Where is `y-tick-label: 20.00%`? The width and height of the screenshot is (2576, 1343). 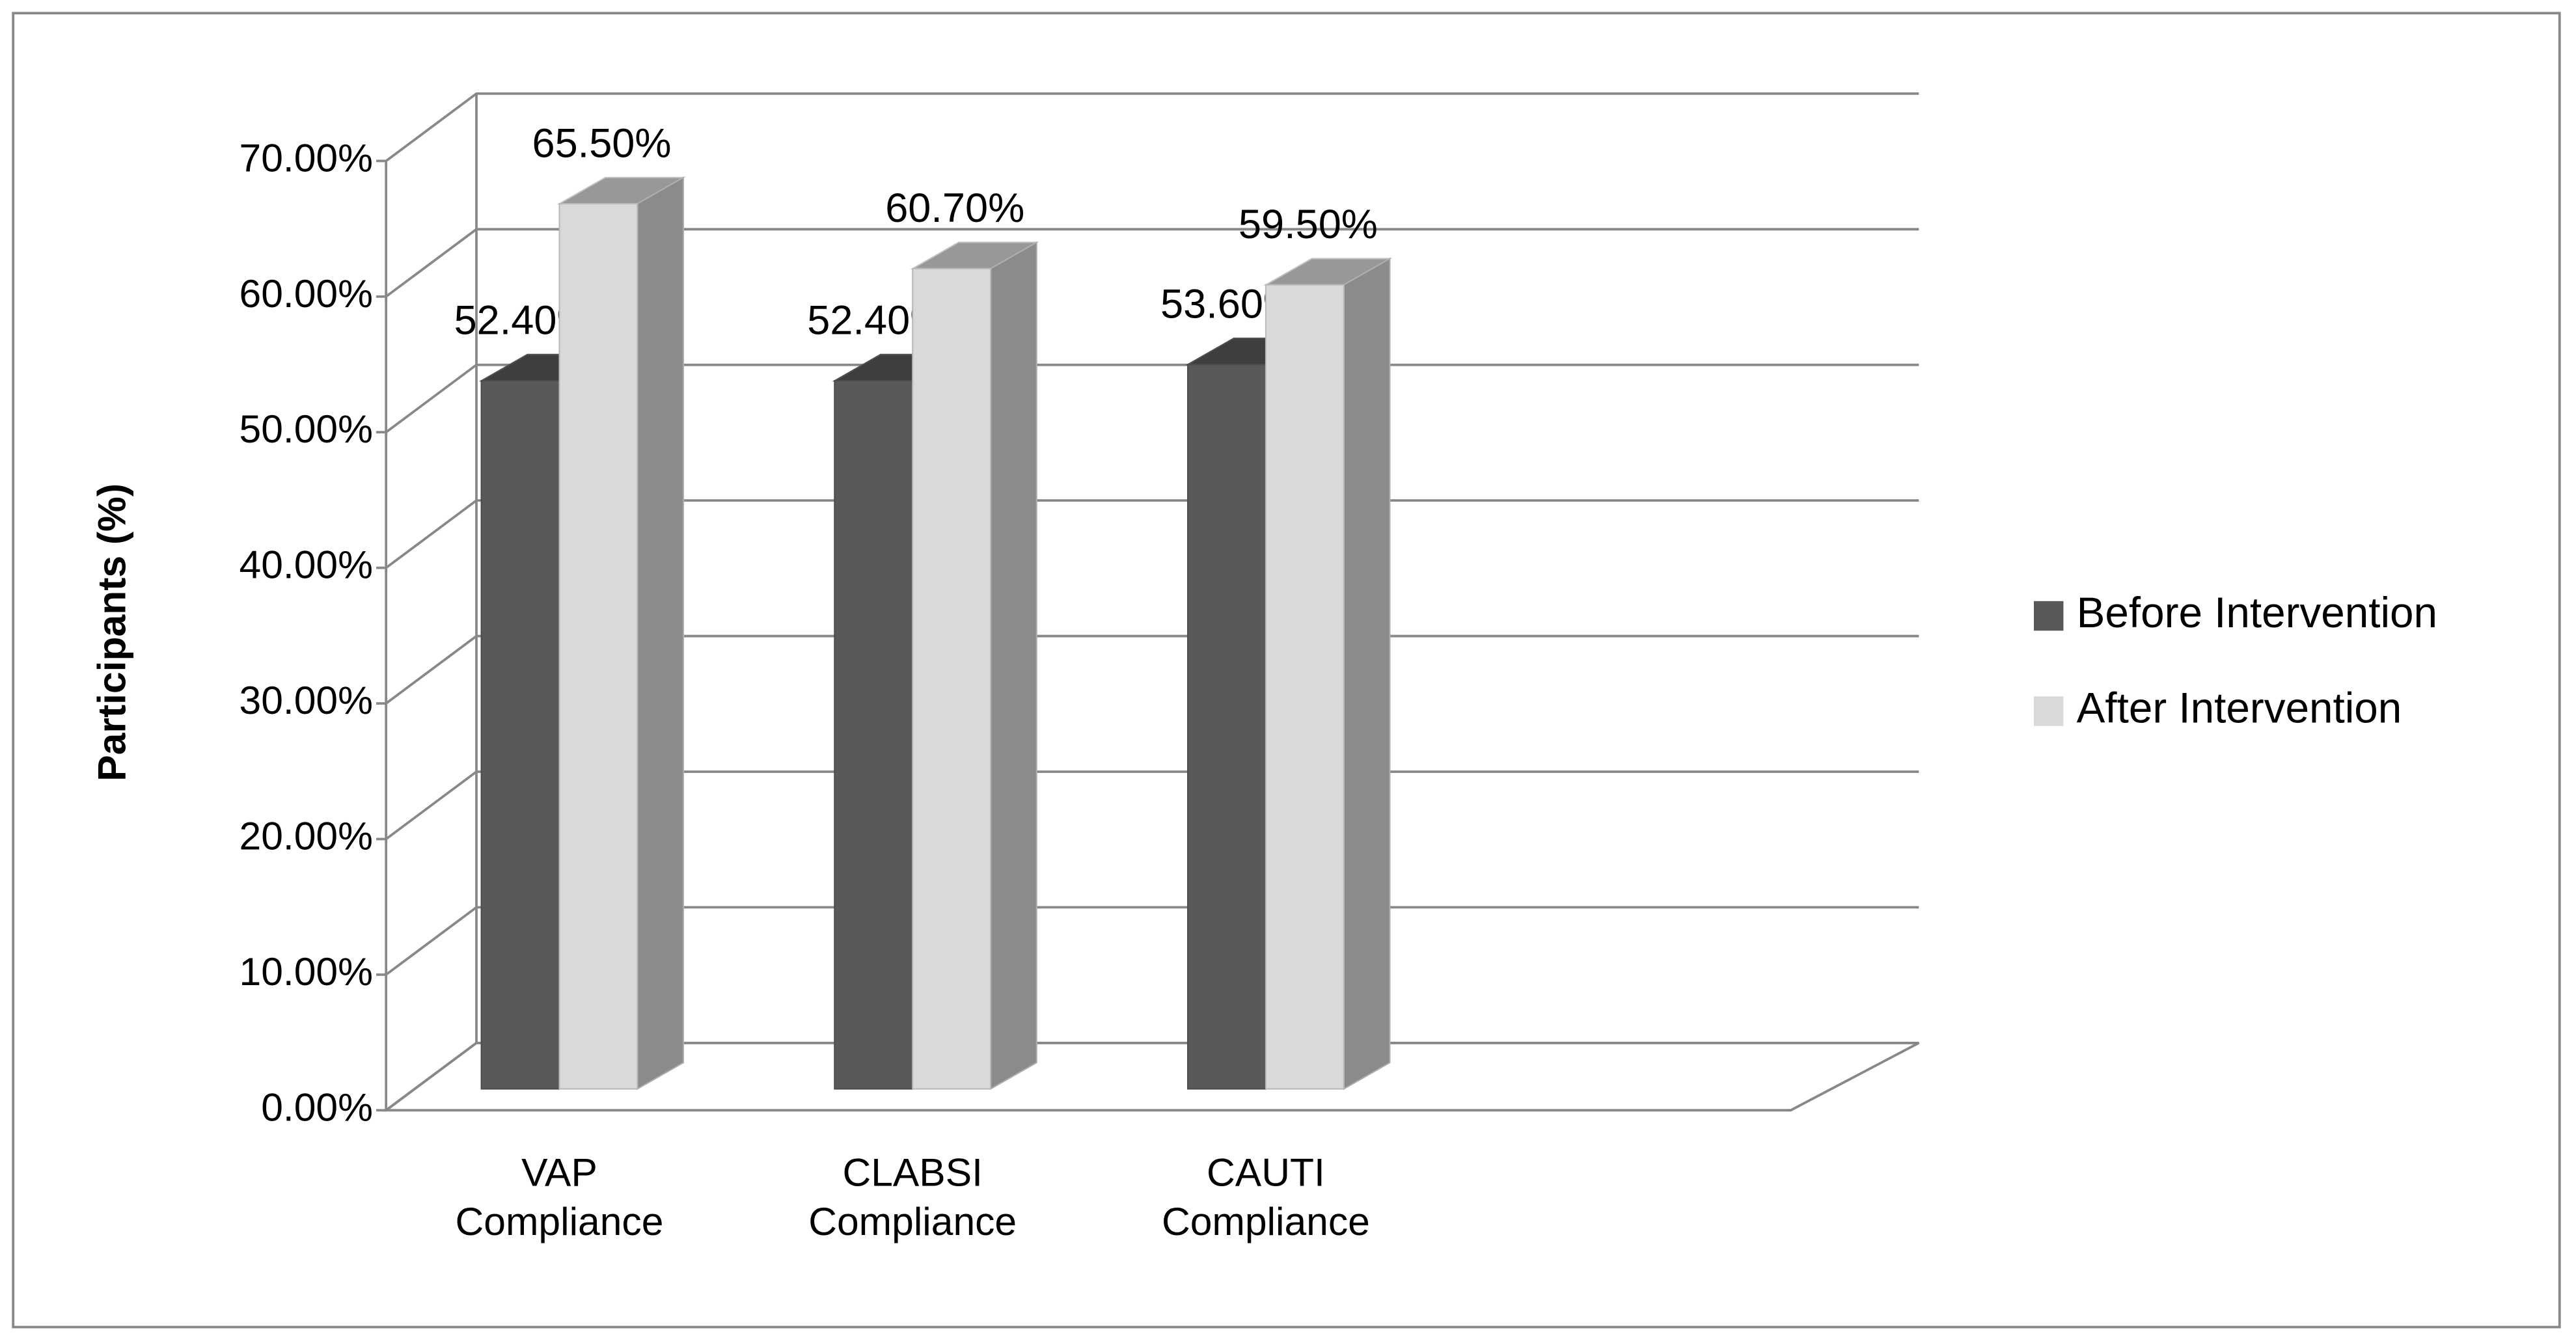
y-tick-label: 20.00% is located at coordinates (306, 836).